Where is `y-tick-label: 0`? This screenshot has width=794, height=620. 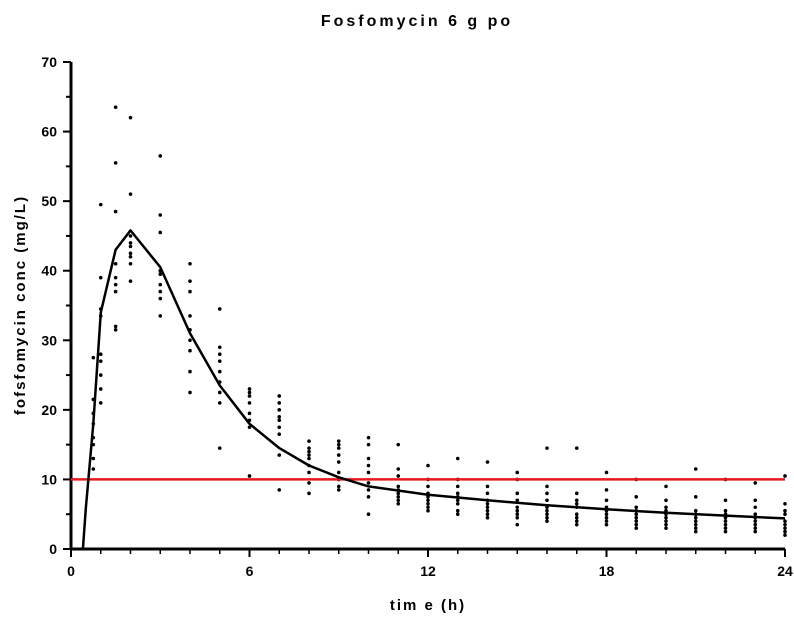 y-tick-label: 0 is located at coordinates (53, 549).